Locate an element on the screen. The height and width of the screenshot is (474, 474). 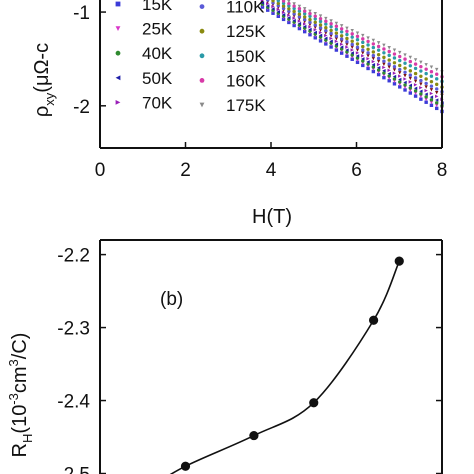
legend-label: 160K is located at coordinates (246, 80).